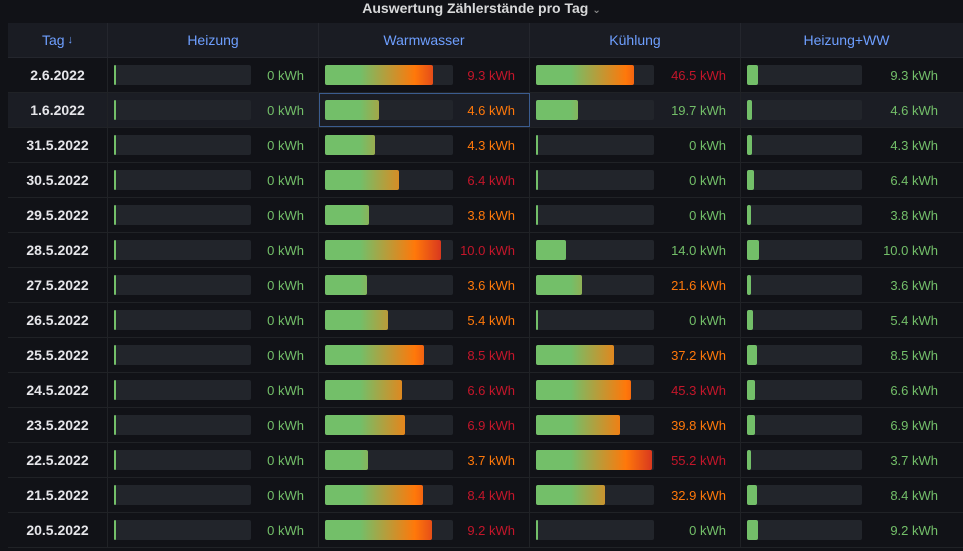 This screenshot has width=963, height=551. What do you see at coordinates (698, 75) in the screenshot?
I see `value-label: 46.5 kWh` at bounding box center [698, 75].